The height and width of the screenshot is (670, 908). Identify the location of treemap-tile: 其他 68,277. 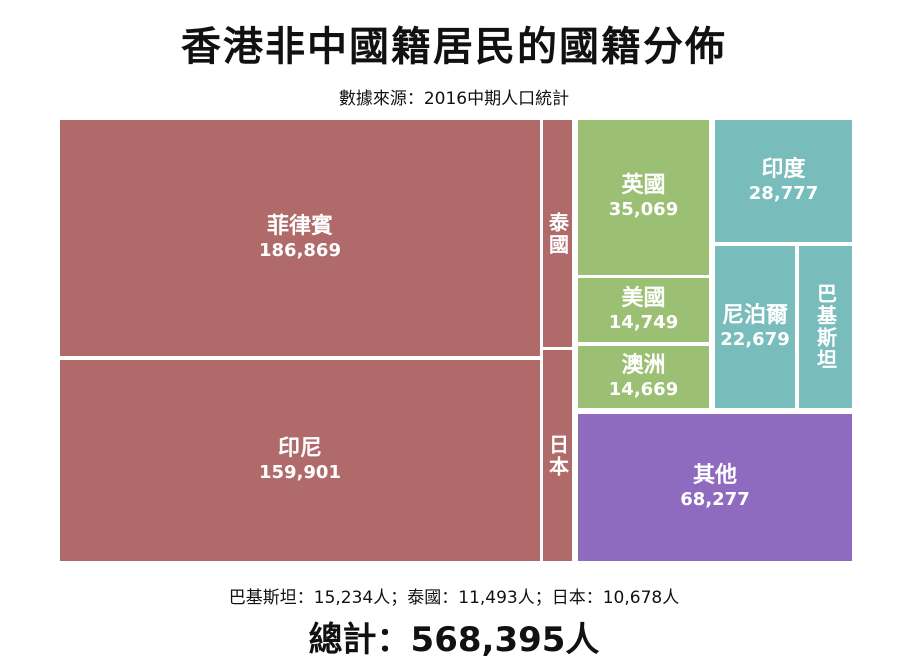
(715, 487).